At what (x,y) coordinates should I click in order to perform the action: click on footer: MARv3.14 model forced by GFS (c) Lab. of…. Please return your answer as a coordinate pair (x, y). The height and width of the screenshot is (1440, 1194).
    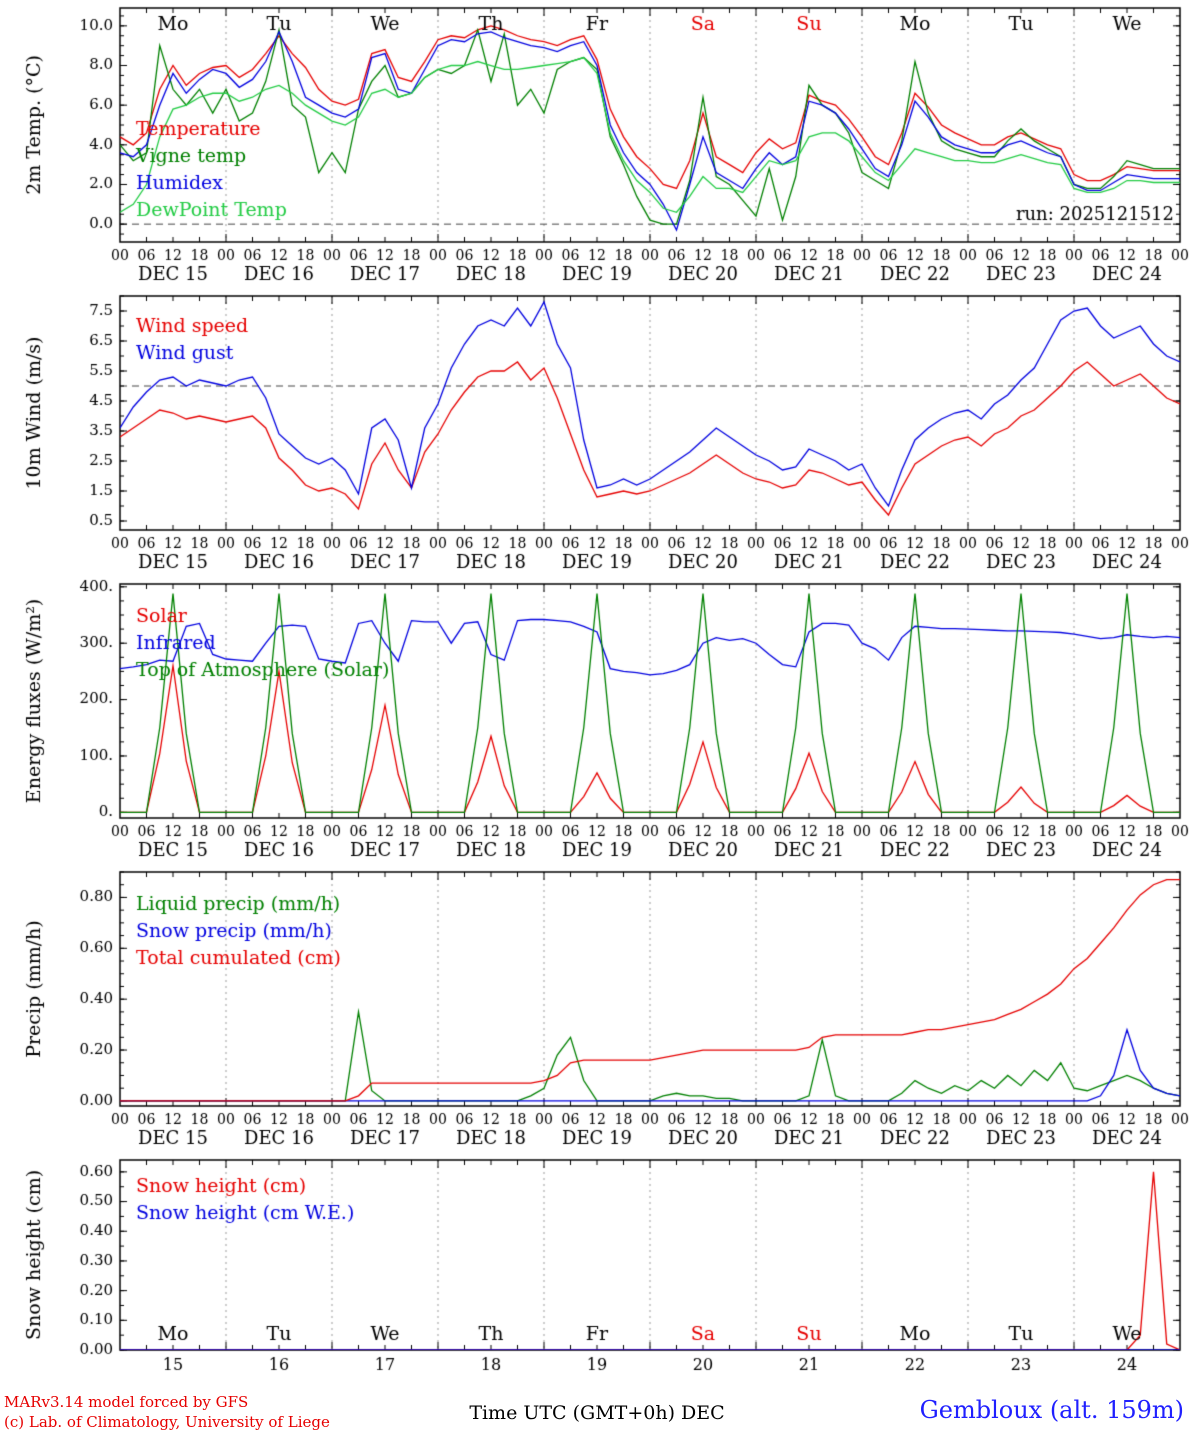
    Looking at the image, I should click on (597, 1415).